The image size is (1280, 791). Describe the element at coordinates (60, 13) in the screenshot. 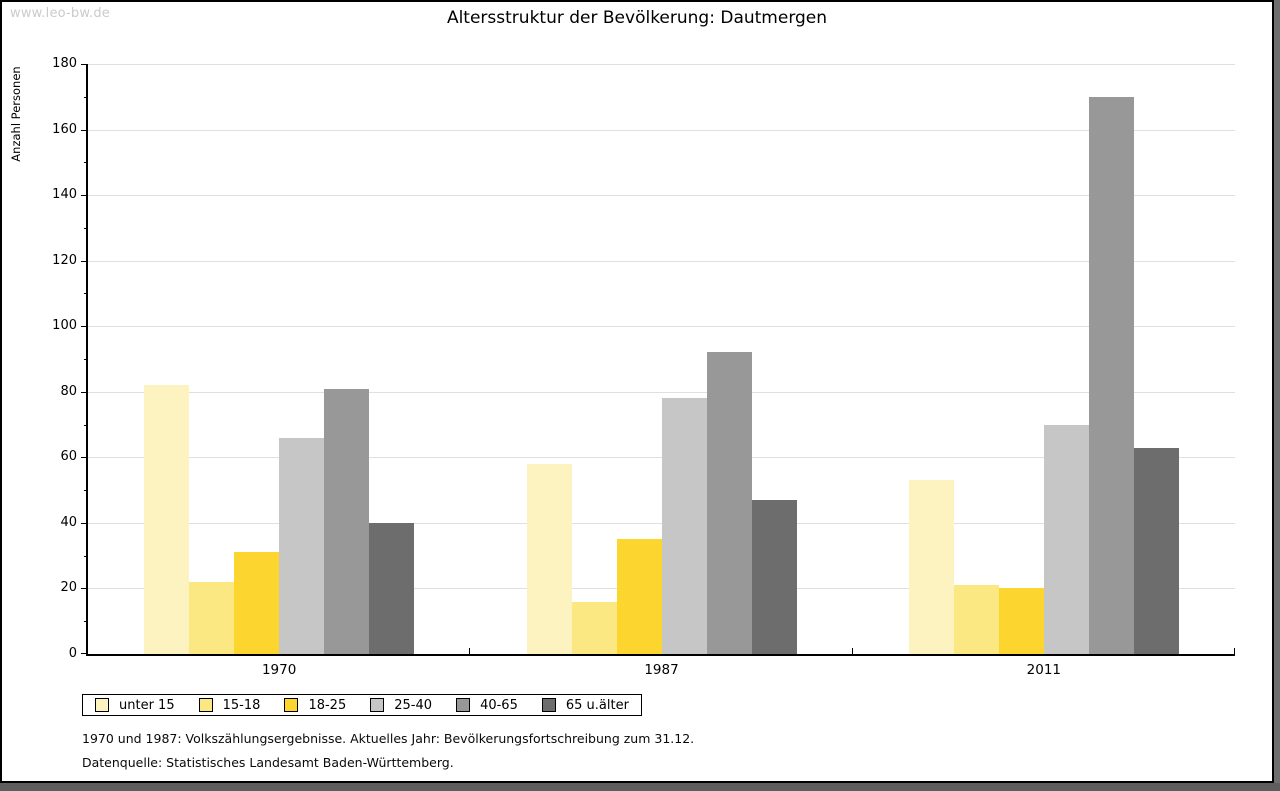

I see `watermark: www.leo-bw.de` at that location.